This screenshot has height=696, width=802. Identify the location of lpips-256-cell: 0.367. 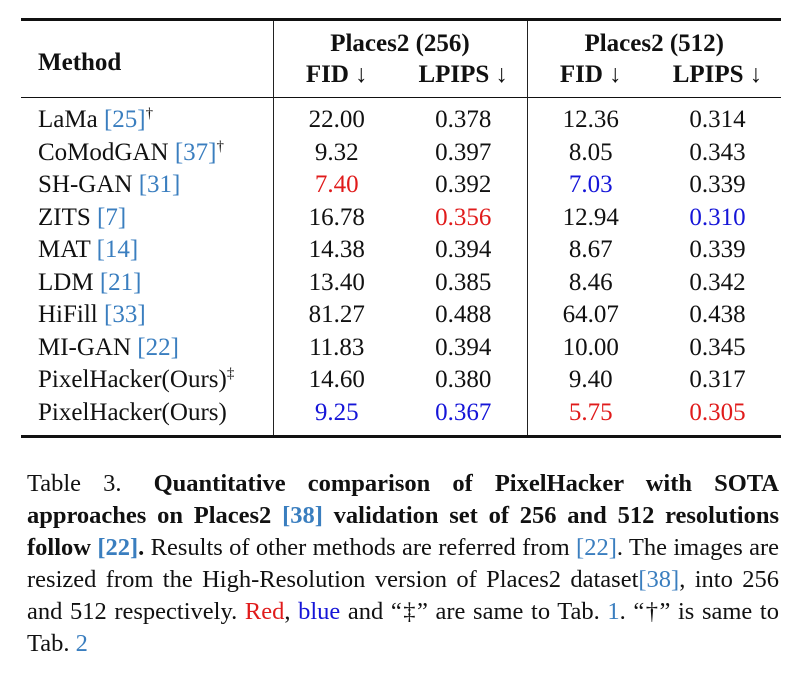
(463, 412).